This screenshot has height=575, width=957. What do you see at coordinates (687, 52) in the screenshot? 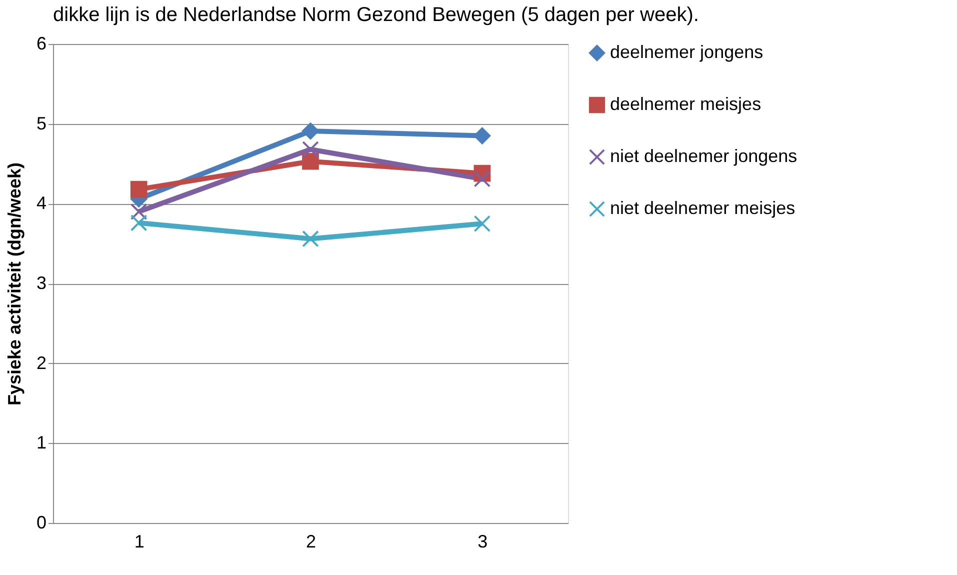
I see `legend-label: deelnemer jongens` at bounding box center [687, 52].